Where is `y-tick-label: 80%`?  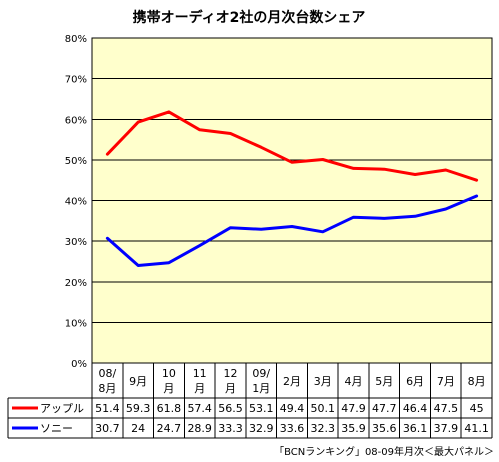
y-tick-label: 80% is located at coordinates (76, 39).